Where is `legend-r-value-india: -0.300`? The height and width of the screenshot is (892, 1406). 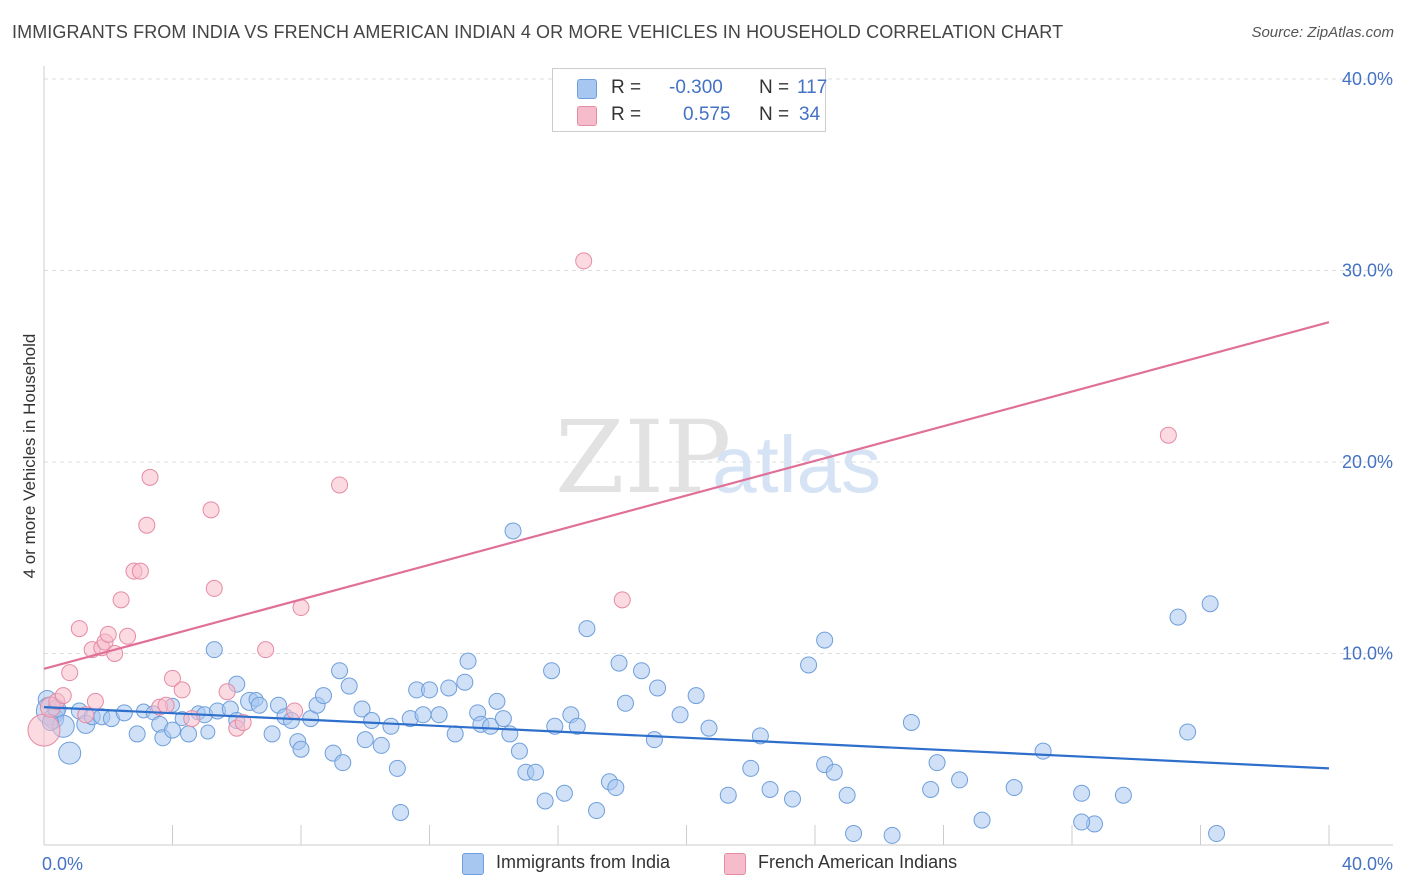
legend-r-value-india: -0.300 is located at coordinates (696, 87).